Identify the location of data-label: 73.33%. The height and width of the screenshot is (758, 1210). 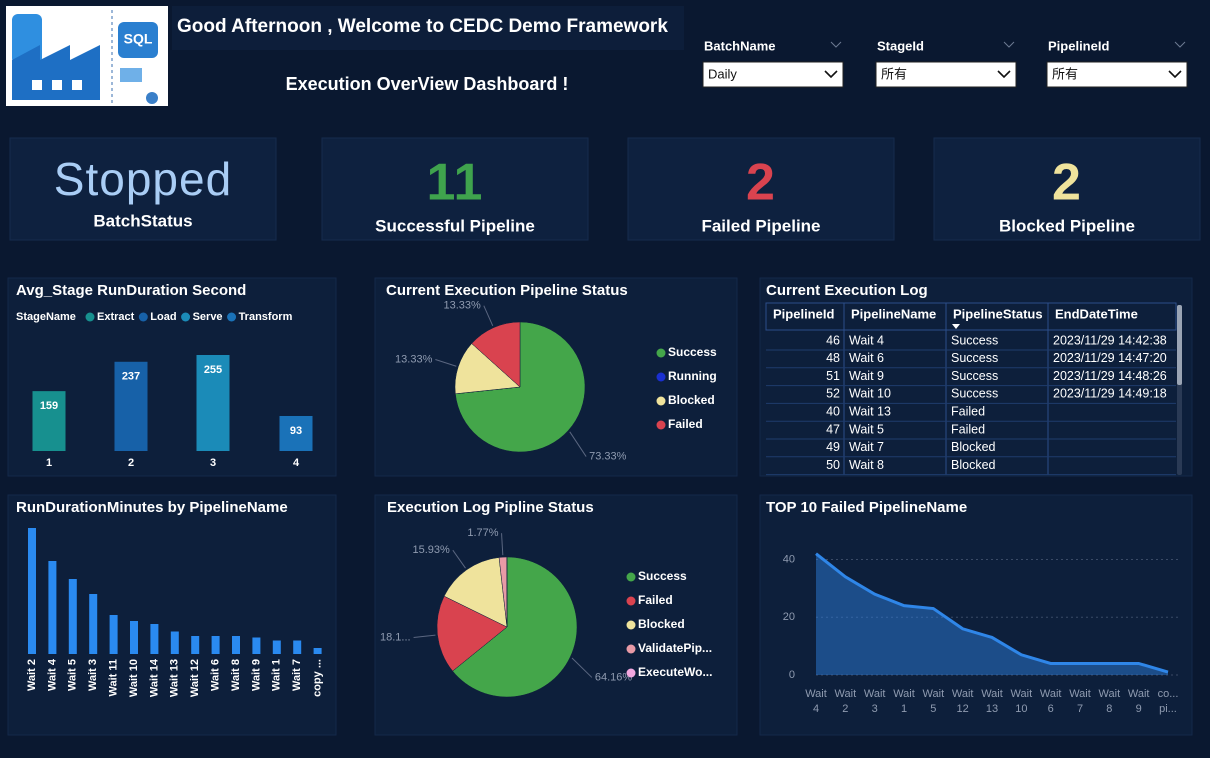
(608, 456).